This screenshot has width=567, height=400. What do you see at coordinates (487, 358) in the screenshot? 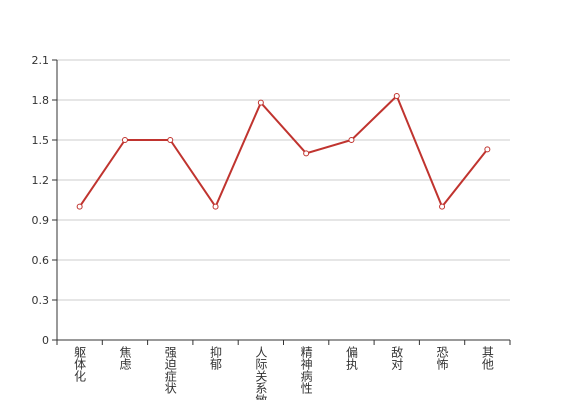
I see `x-tick-label: 其他` at bounding box center [487, 358].